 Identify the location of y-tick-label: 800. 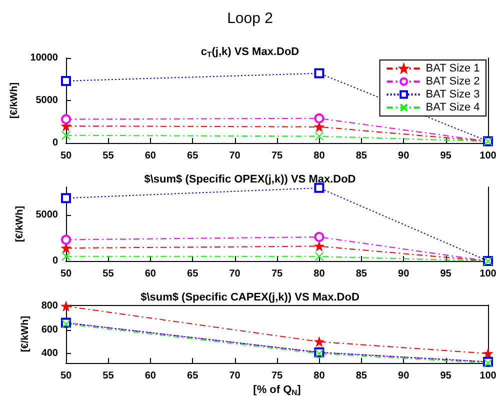
(49, 306).